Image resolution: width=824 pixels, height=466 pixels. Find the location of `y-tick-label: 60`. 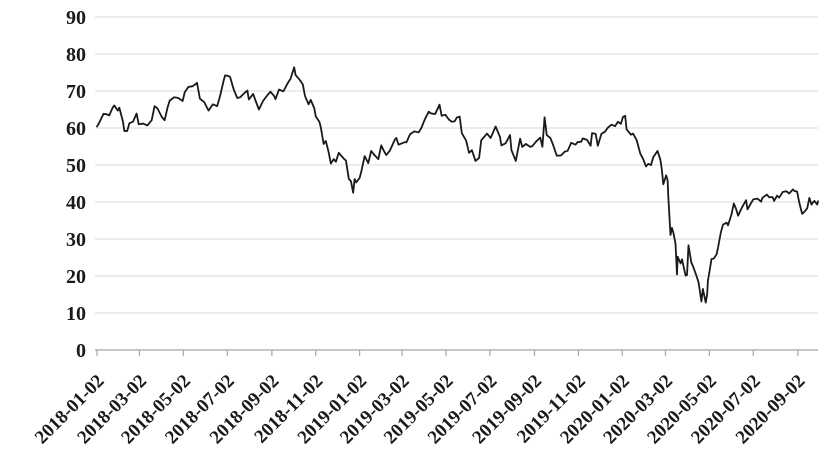

y-tick-label: 60 is located at coordinates (76, 129).